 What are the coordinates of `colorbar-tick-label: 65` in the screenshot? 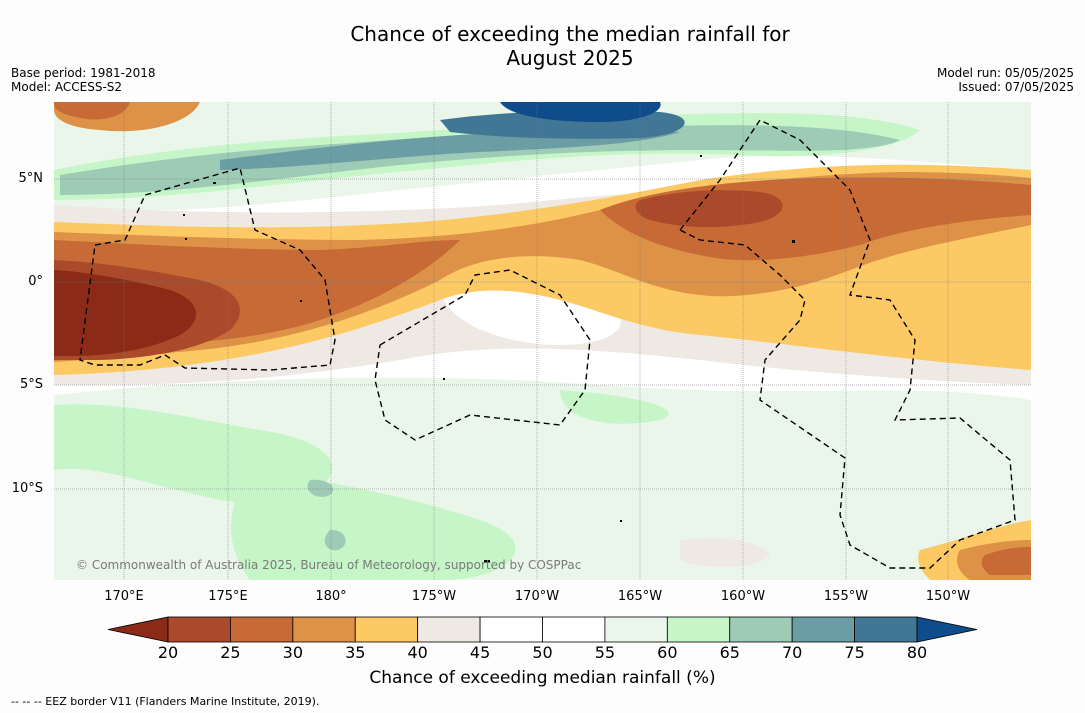 It's located at (729, 652).